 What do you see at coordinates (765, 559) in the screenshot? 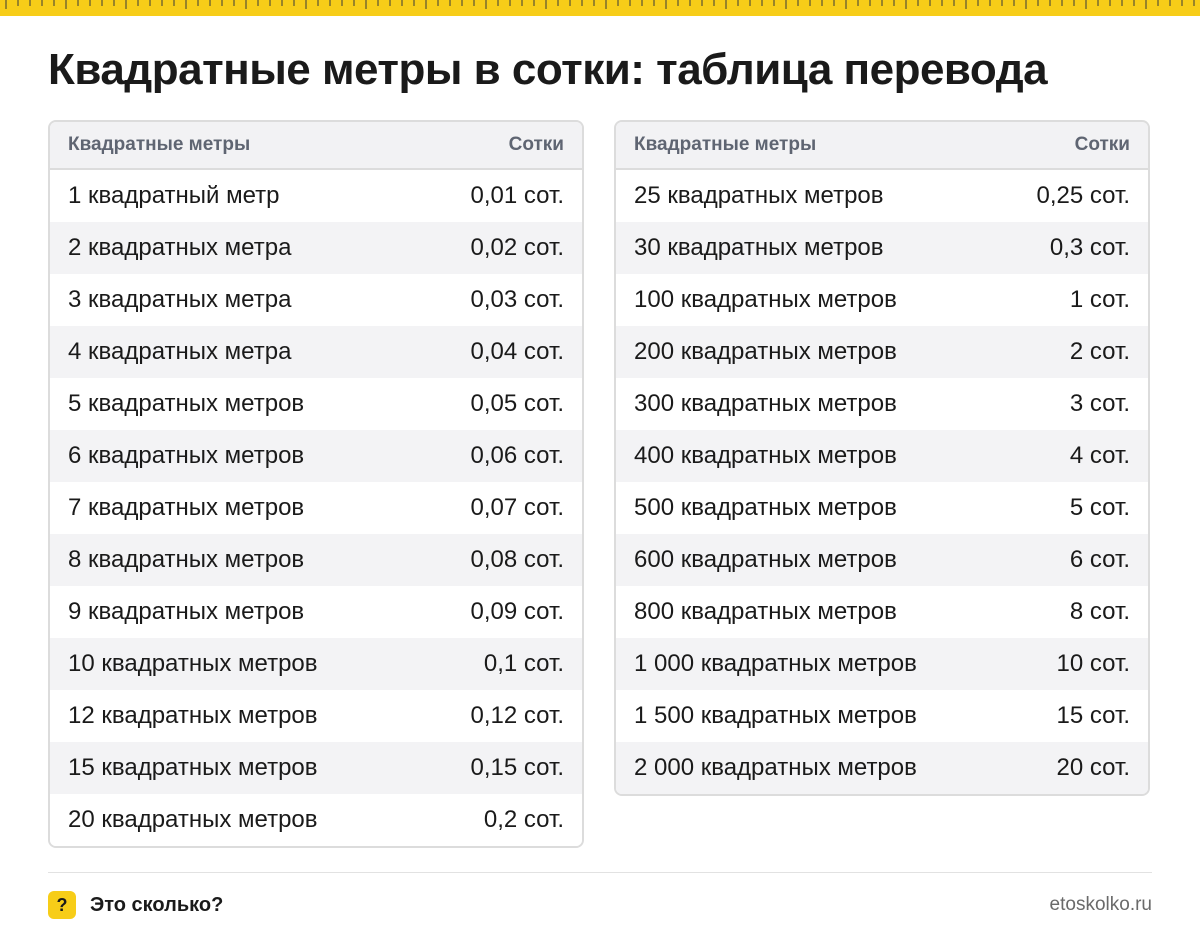
I see `meters-cell: 600 квадратных метров` at bounding box center [765, 559].